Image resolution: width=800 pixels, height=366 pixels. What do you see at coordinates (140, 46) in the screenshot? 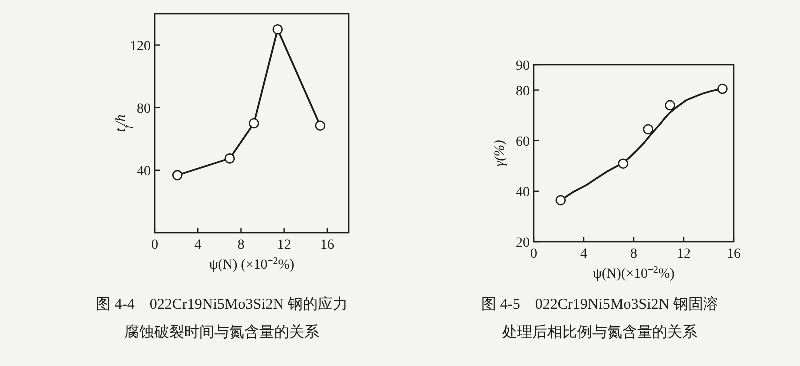
I see `y-tick-label: 120` at bounding box center [140, 46].